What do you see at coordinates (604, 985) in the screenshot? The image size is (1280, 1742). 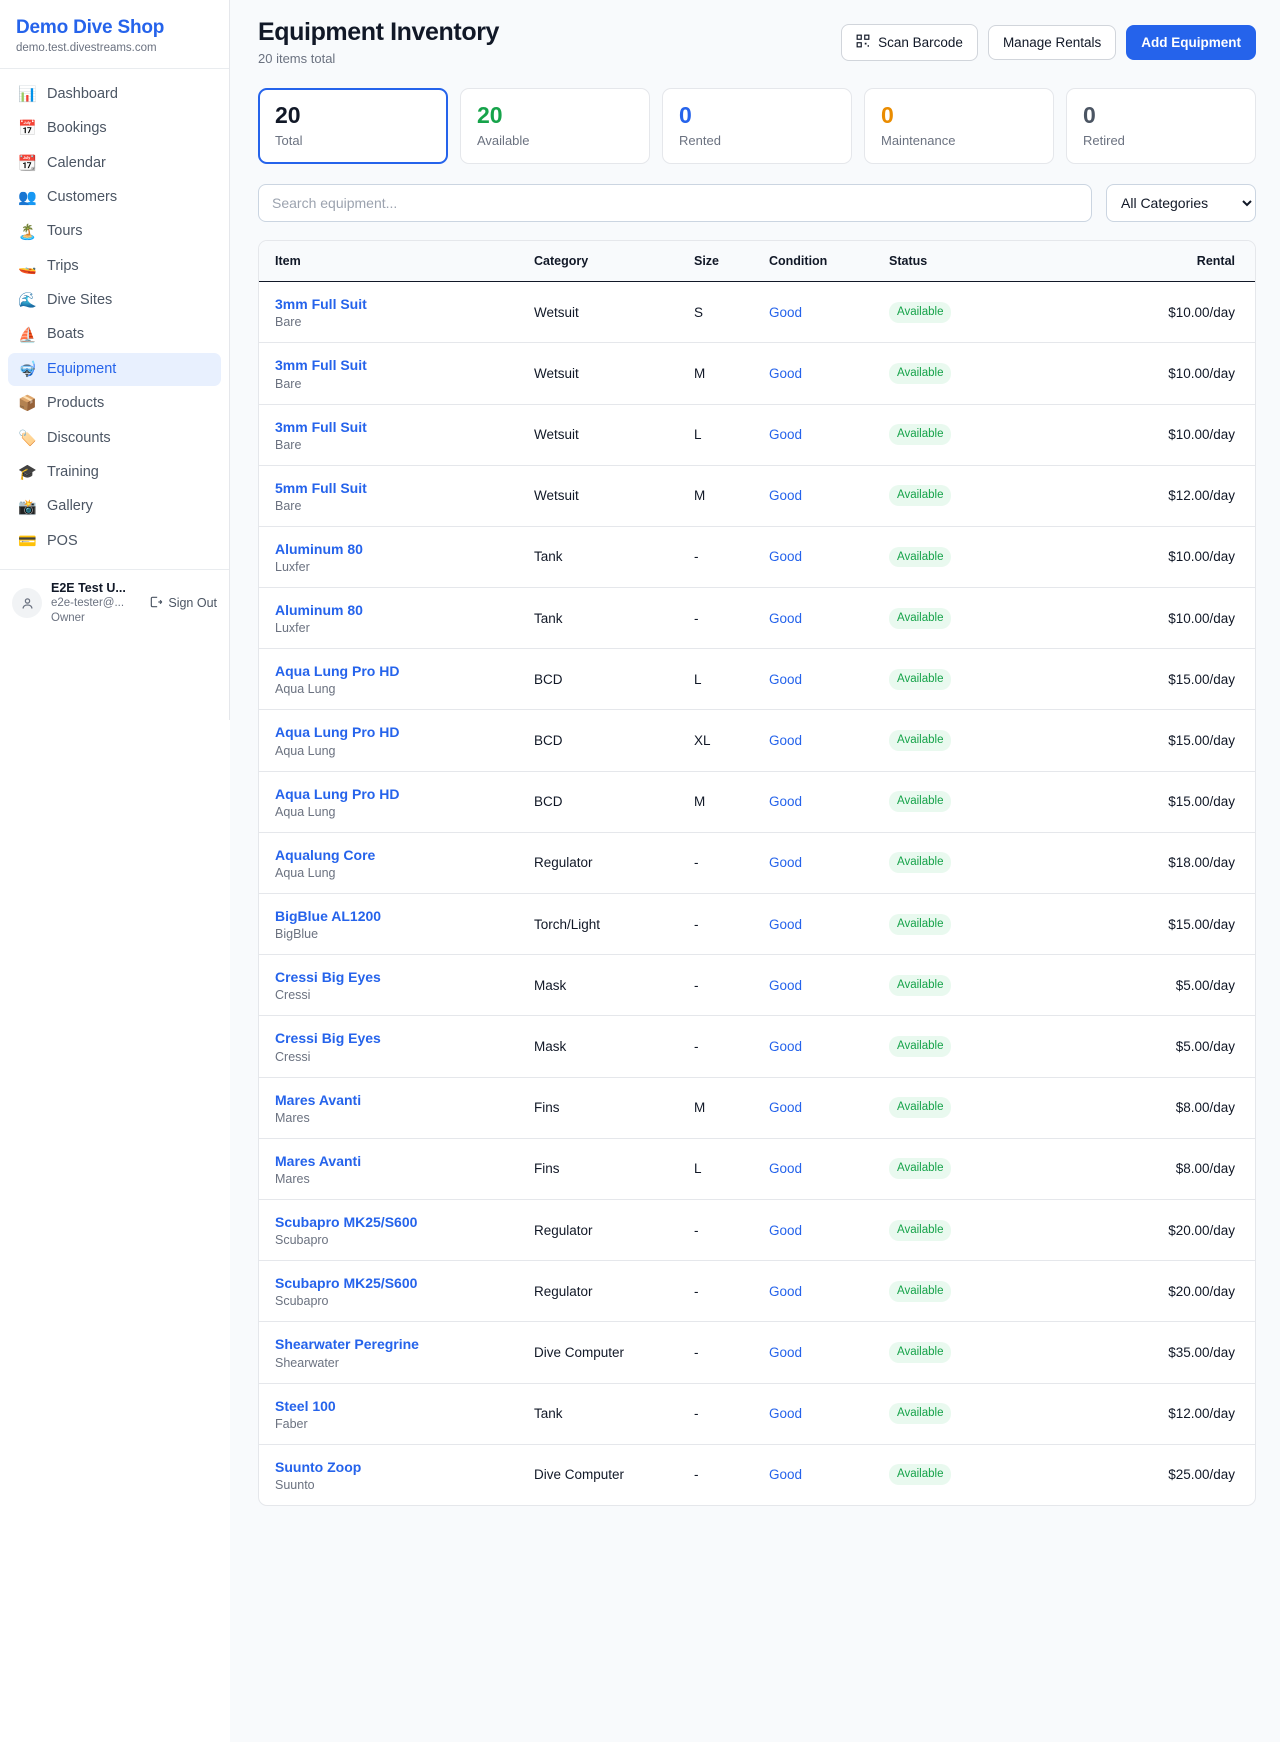 I see `cell-category: Mask` at bounding box center [604, 985].